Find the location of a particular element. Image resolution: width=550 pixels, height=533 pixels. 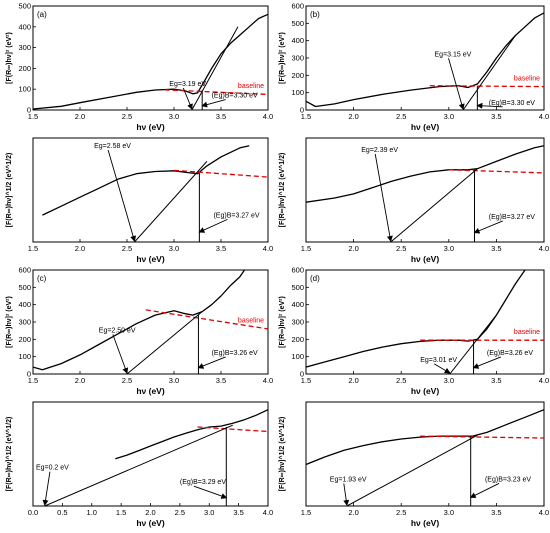

annotation-label: (Eg)B=3.26 eV is located at coordinates (510, 353).